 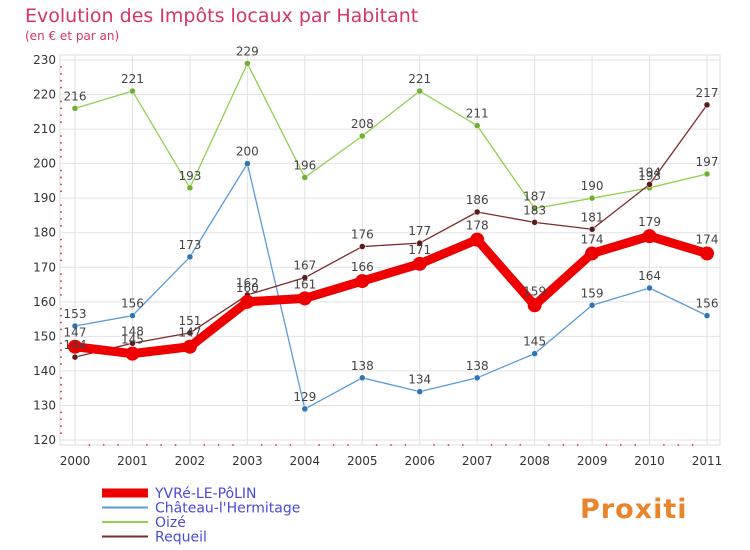 I want to click on data-label: 217, so click(x=707, y=93).